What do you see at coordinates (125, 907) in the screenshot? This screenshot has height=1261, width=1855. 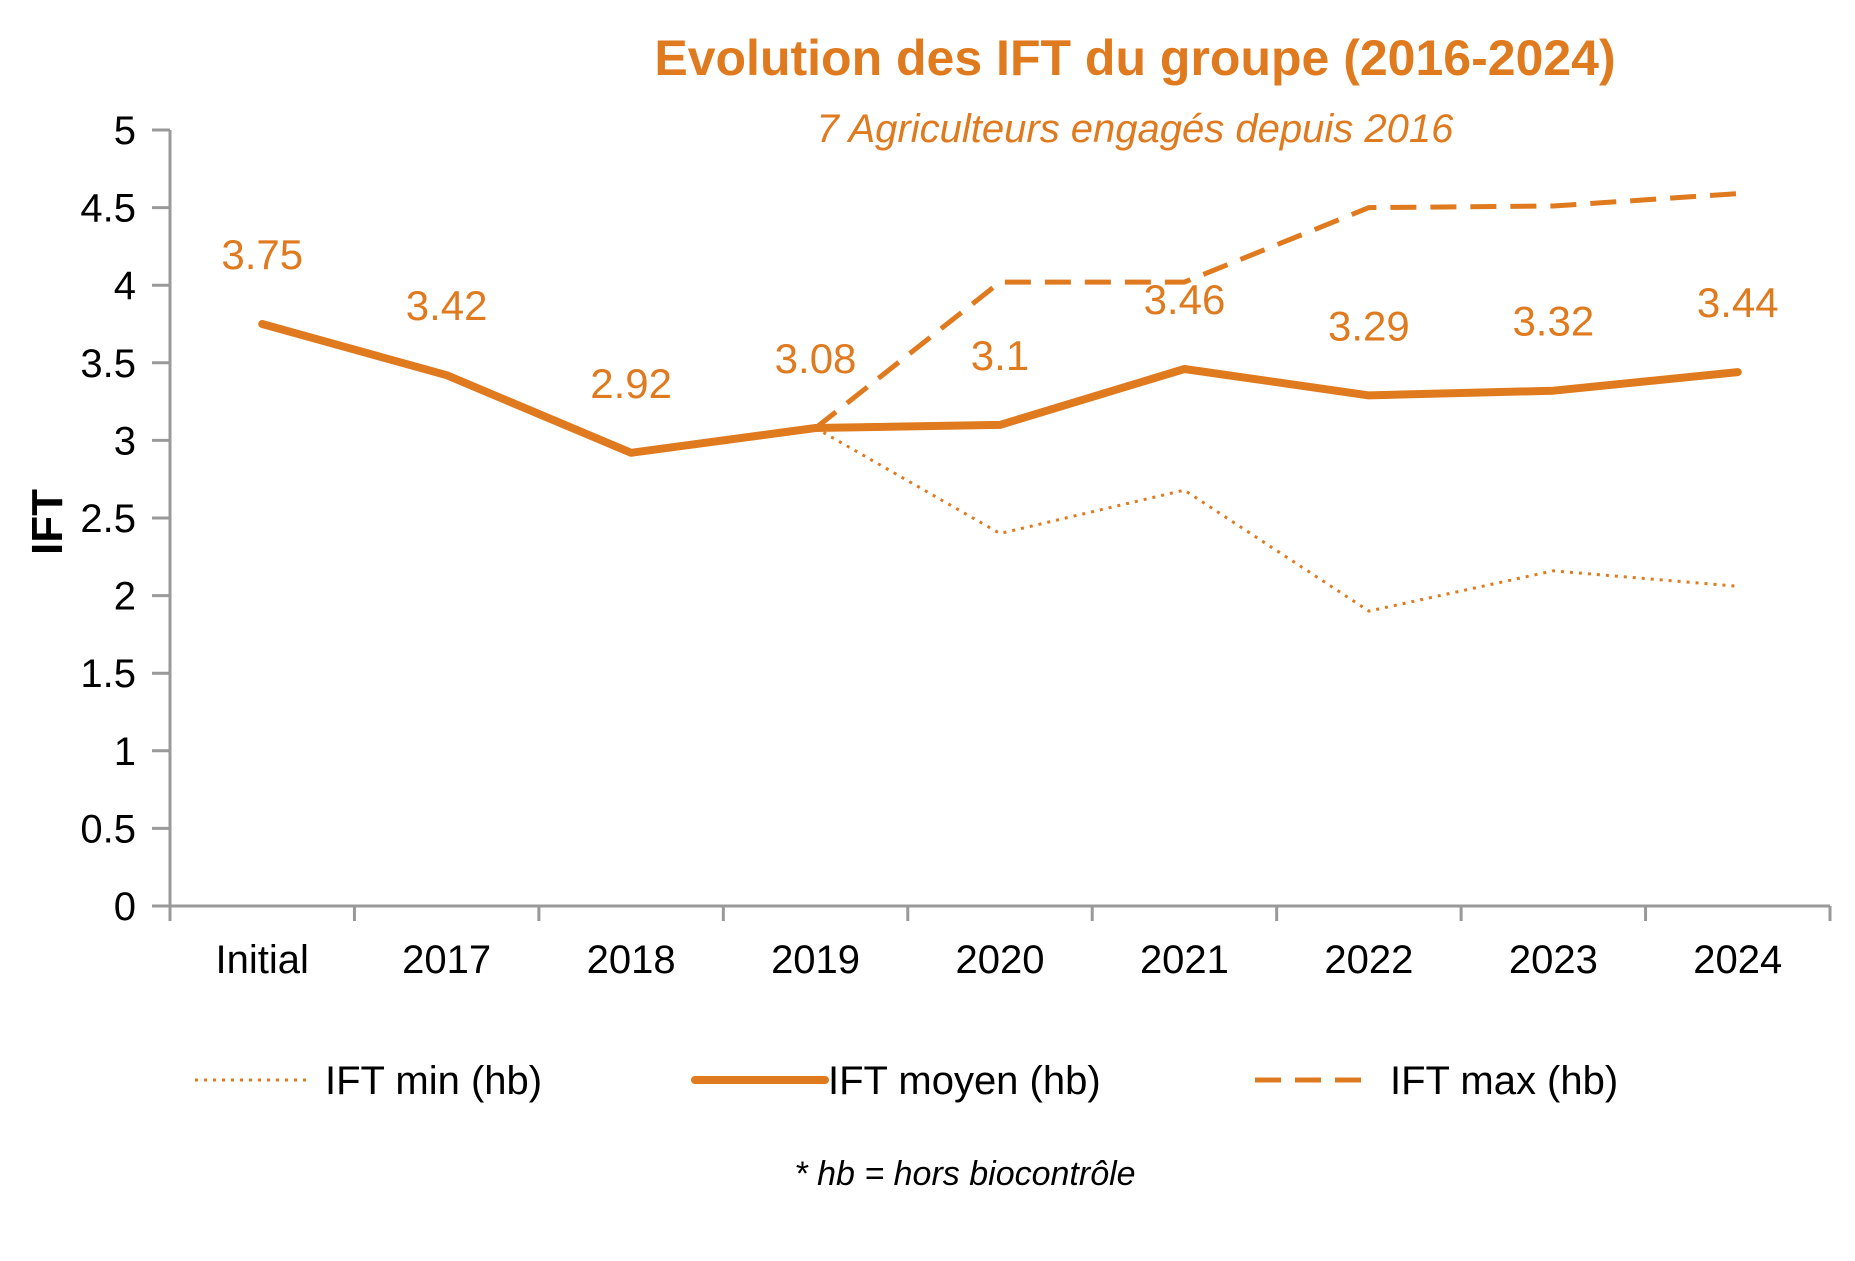 I see `y-tick-label: 0` at bounding box center [125, 907].